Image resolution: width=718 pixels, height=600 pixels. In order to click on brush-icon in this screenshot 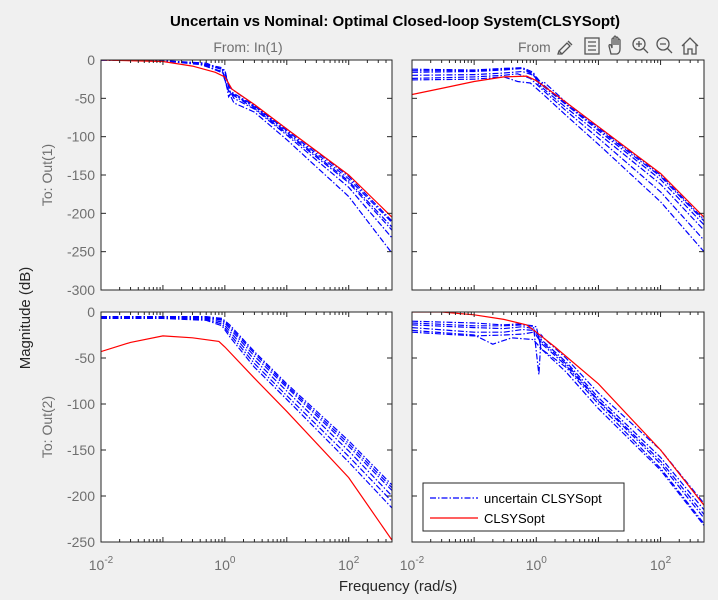, I will do `click(565, 47)`.